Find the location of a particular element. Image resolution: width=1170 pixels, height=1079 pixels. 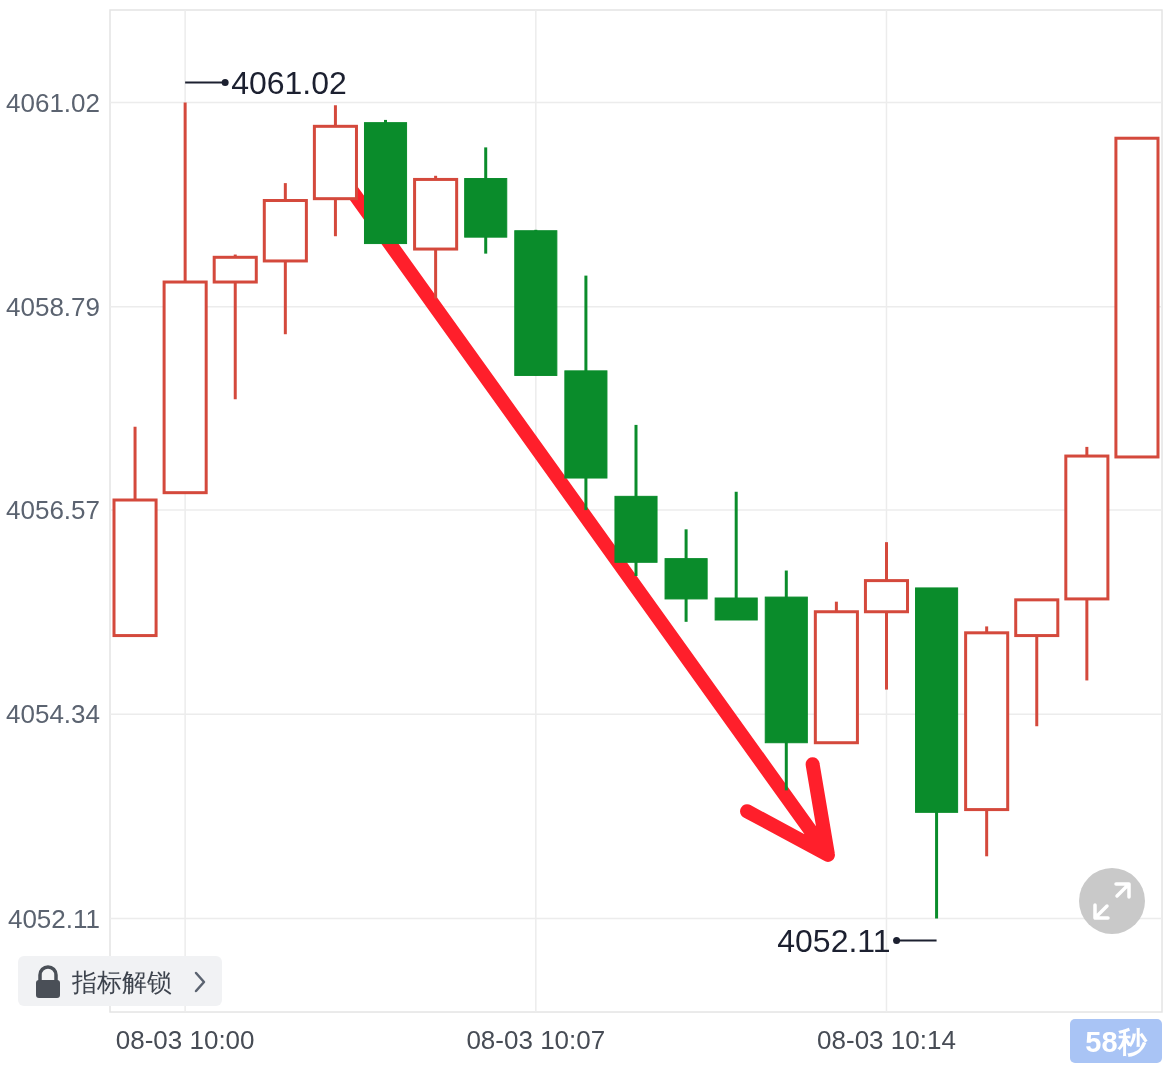

annotation: 4061.02 is located at coordinates (289, 82).